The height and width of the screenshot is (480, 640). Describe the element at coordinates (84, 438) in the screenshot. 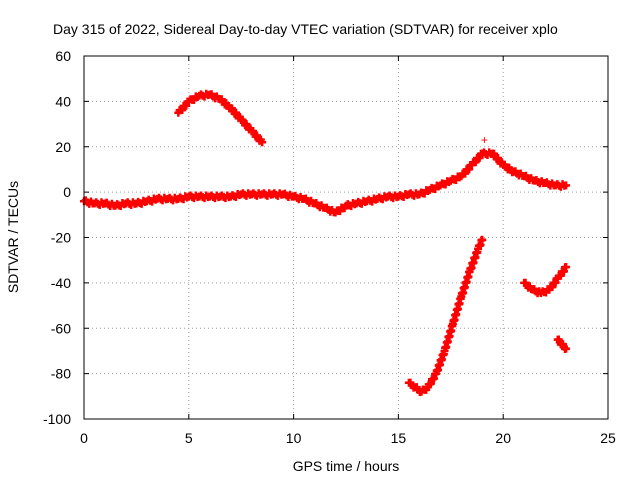

I see `x-tick-label: 0` at that location.